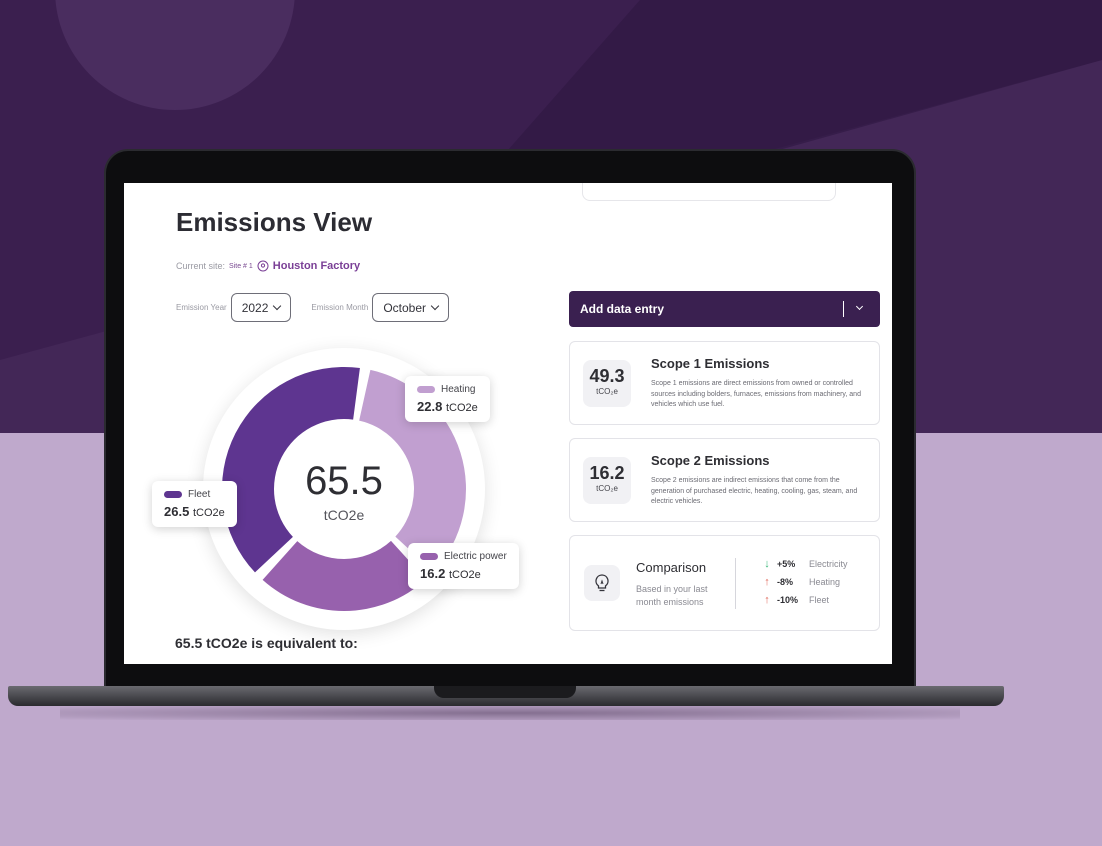 The image size is (1102, 846). I want to click on laptop-notch, so click(505, 692).